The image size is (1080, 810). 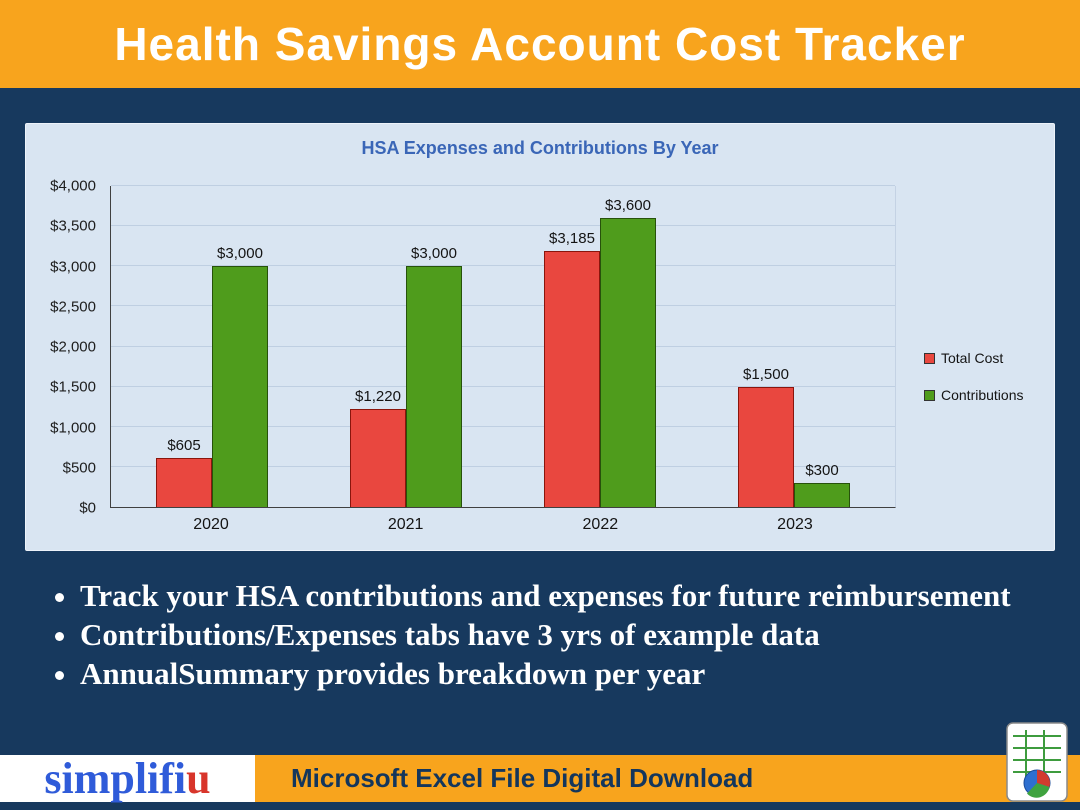 I want to click on legend-label: Contributions, so click(x=982, y=395).